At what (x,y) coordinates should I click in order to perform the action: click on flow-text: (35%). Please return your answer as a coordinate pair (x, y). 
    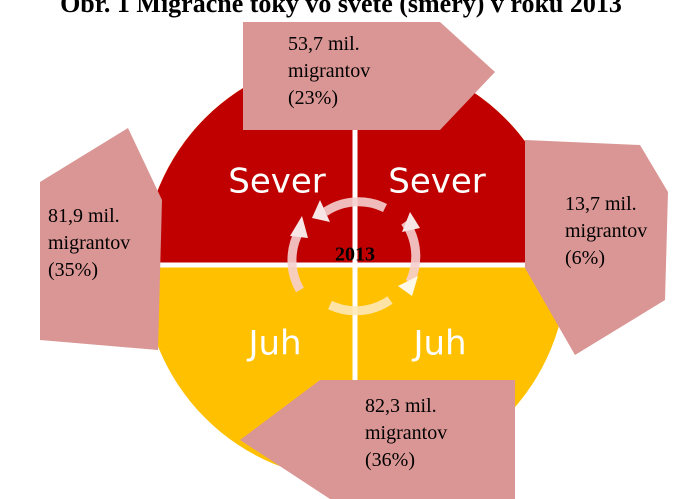
    Looking at the image, I should click on (73, 270).